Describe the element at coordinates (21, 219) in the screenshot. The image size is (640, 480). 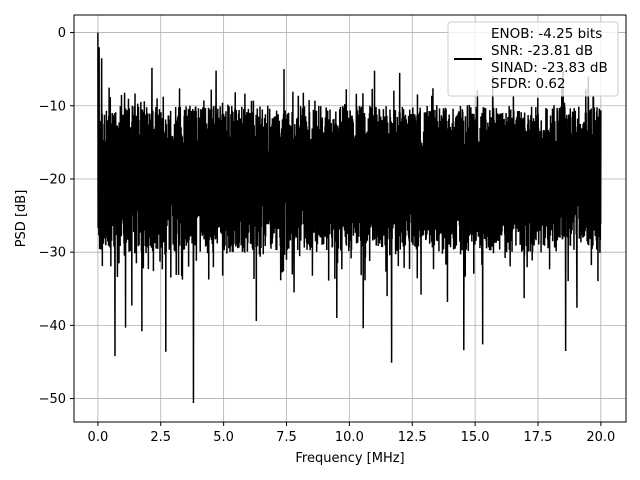
I see `y-axis-label: PSD [dB]` at that location.